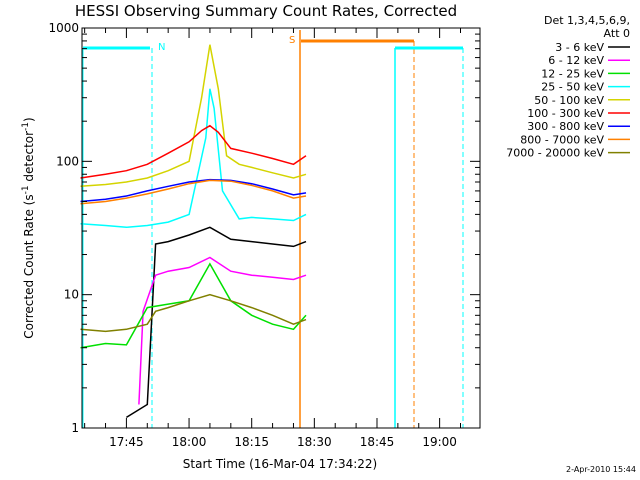 The height and width of the screenshot is (480, 640). Describe the element at coordinates (251, 442) in the screenshot. I see `x-tick-label: 18:15` at that location.